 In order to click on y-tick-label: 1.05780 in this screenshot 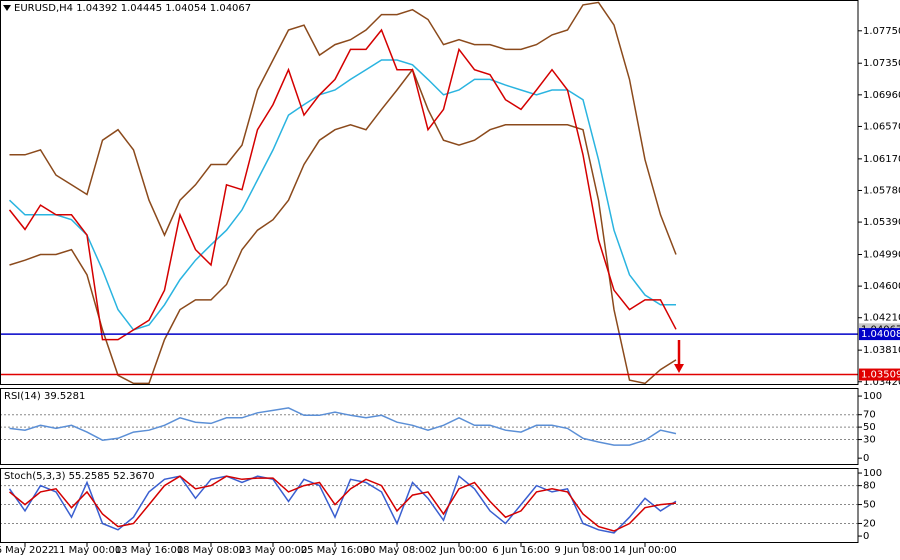, I will do `click(881, 190)`.